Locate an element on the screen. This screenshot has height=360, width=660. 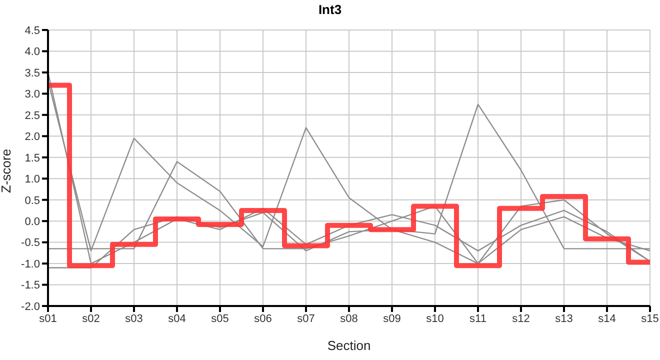
y-tick-label: 4.0 is located at coordinates (32, 52).